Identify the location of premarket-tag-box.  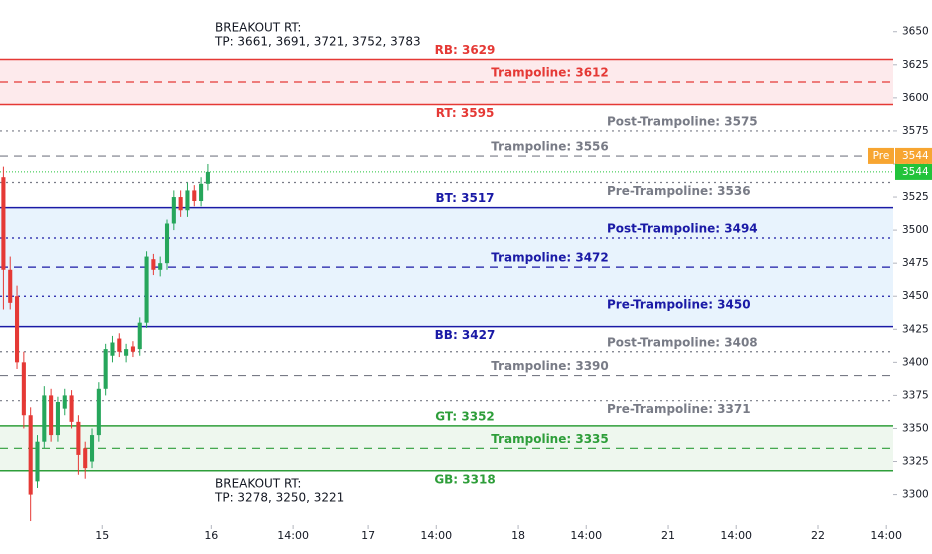
(881, 155).